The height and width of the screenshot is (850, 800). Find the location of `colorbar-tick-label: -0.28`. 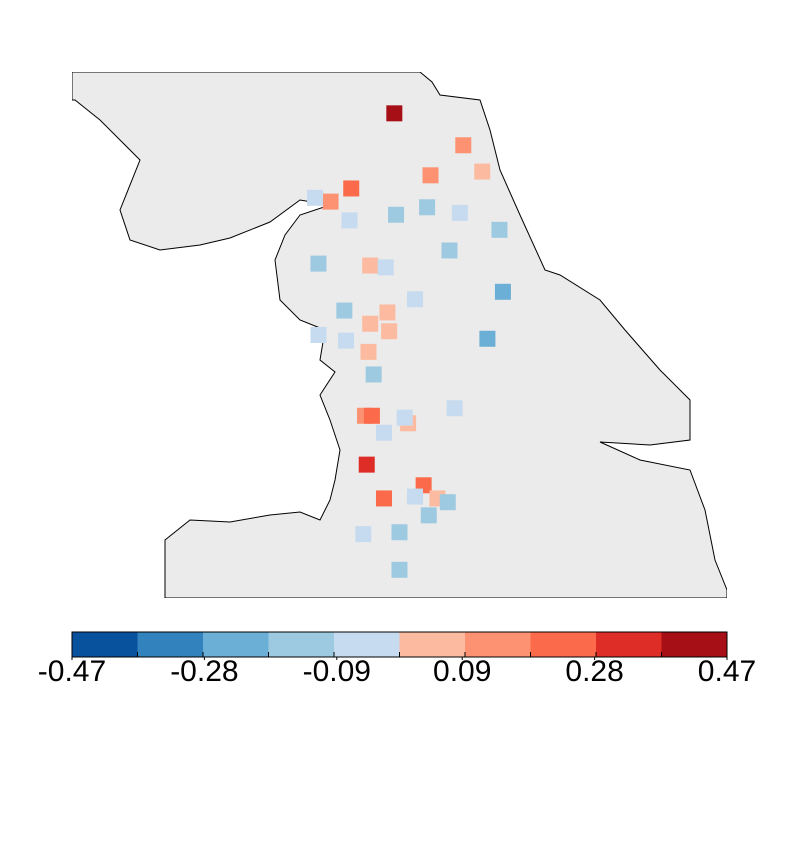

colorbar-tick-label: -0.28 is located at coordinates (204, 671).